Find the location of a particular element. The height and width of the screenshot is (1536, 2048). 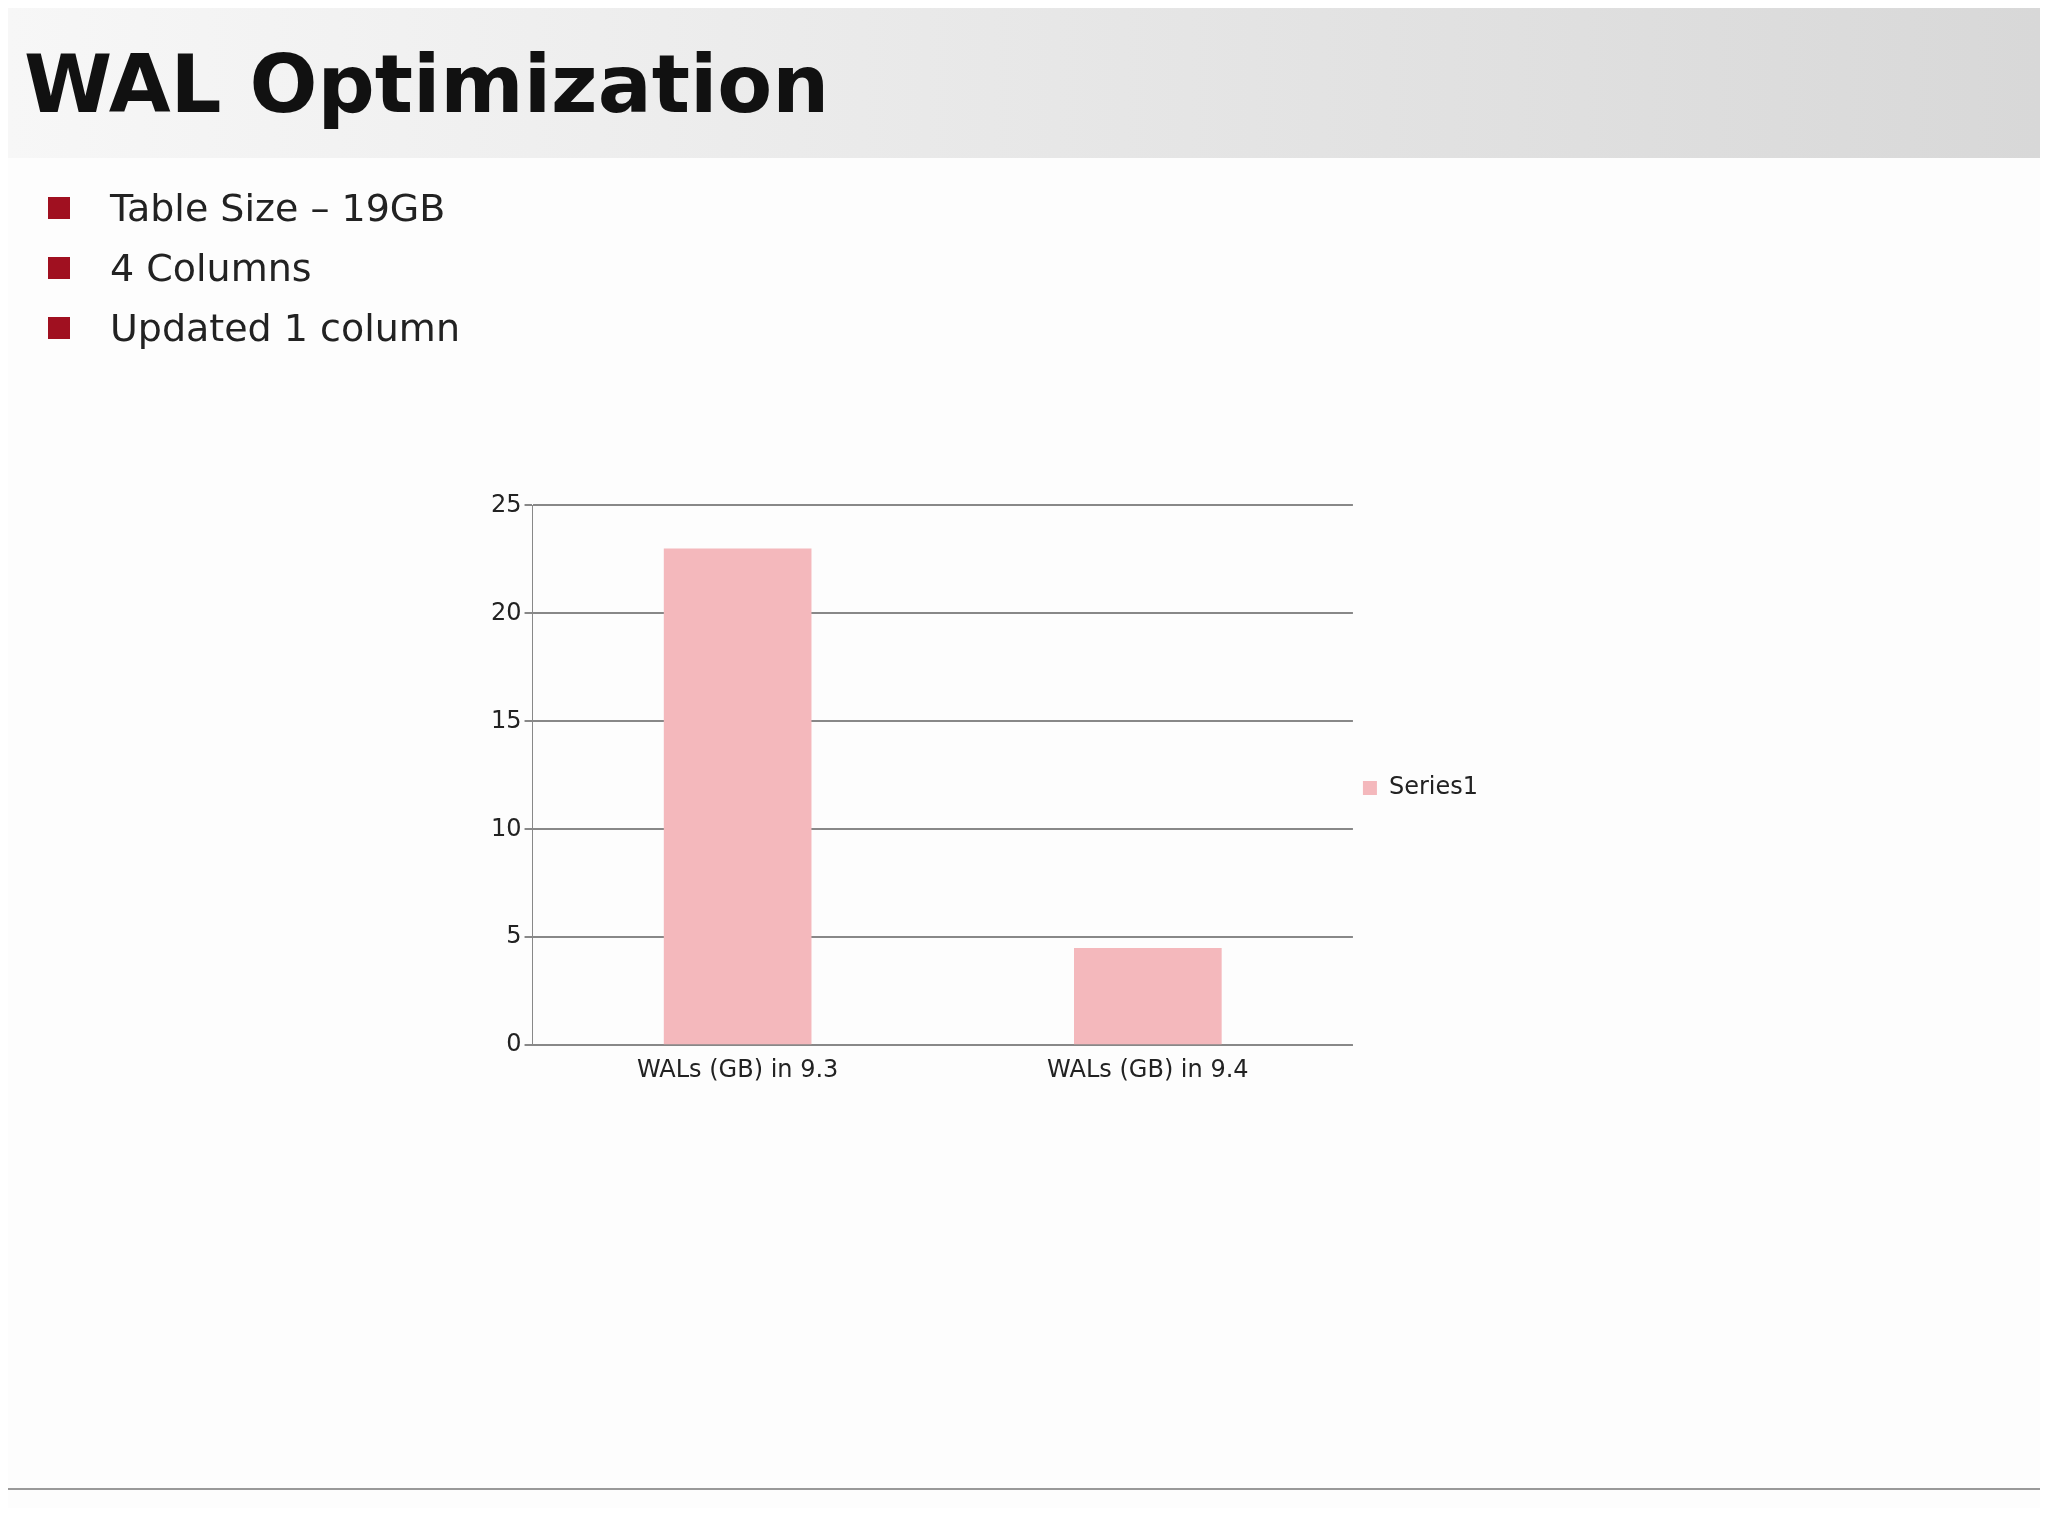

text: Updated 1 column is located at coordinates (285, 328).